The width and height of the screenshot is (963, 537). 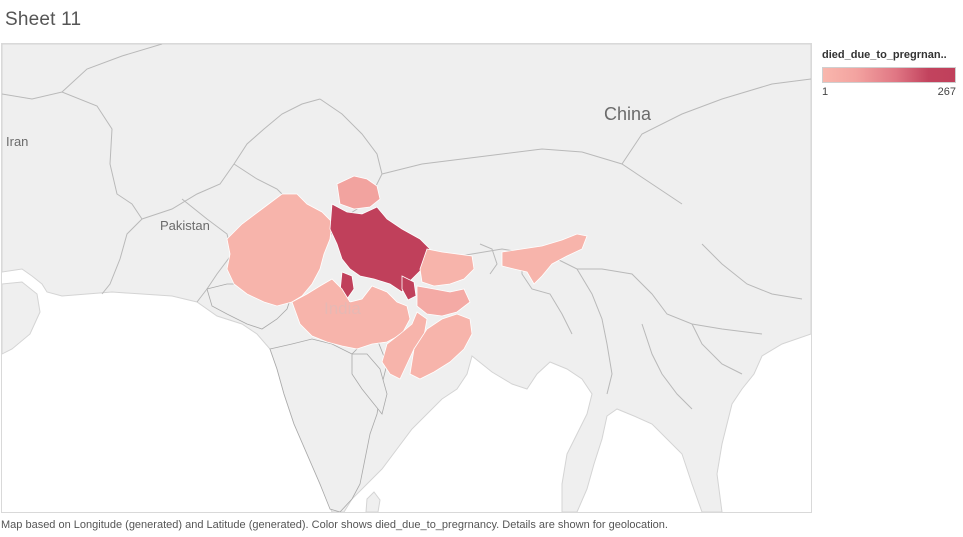 What do you see at coordinates (279, 250) in the screenshot?
I see `region-rajasthan` at bounding box center [279, 250].